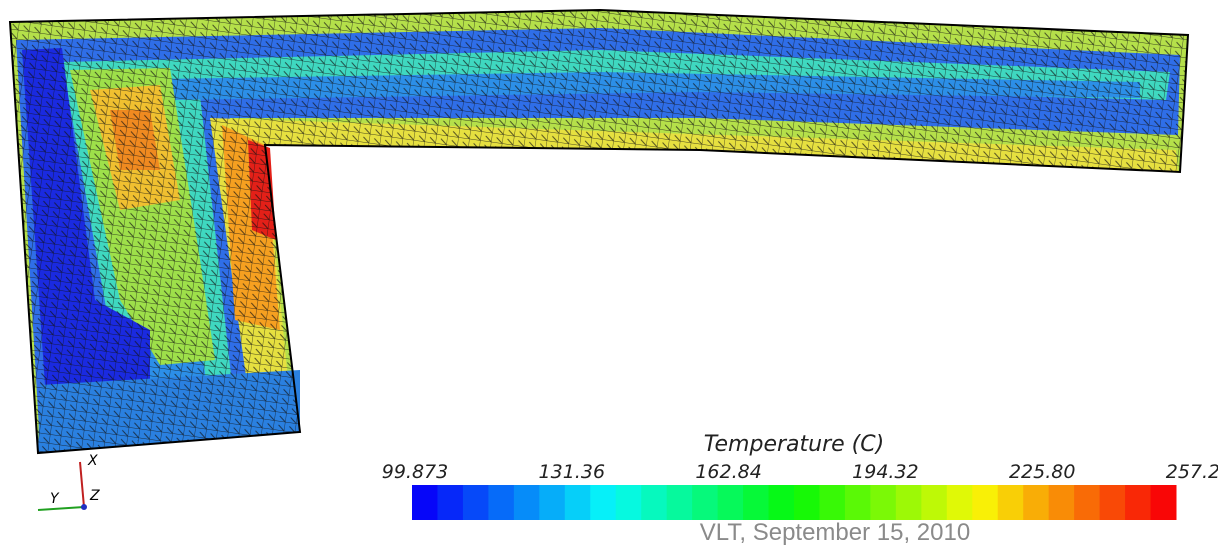  What do you see at coordinates (885, 472) in the screenshot?
I see `colorbar-tick-label: 194.32` at bounding box center [885, 472].